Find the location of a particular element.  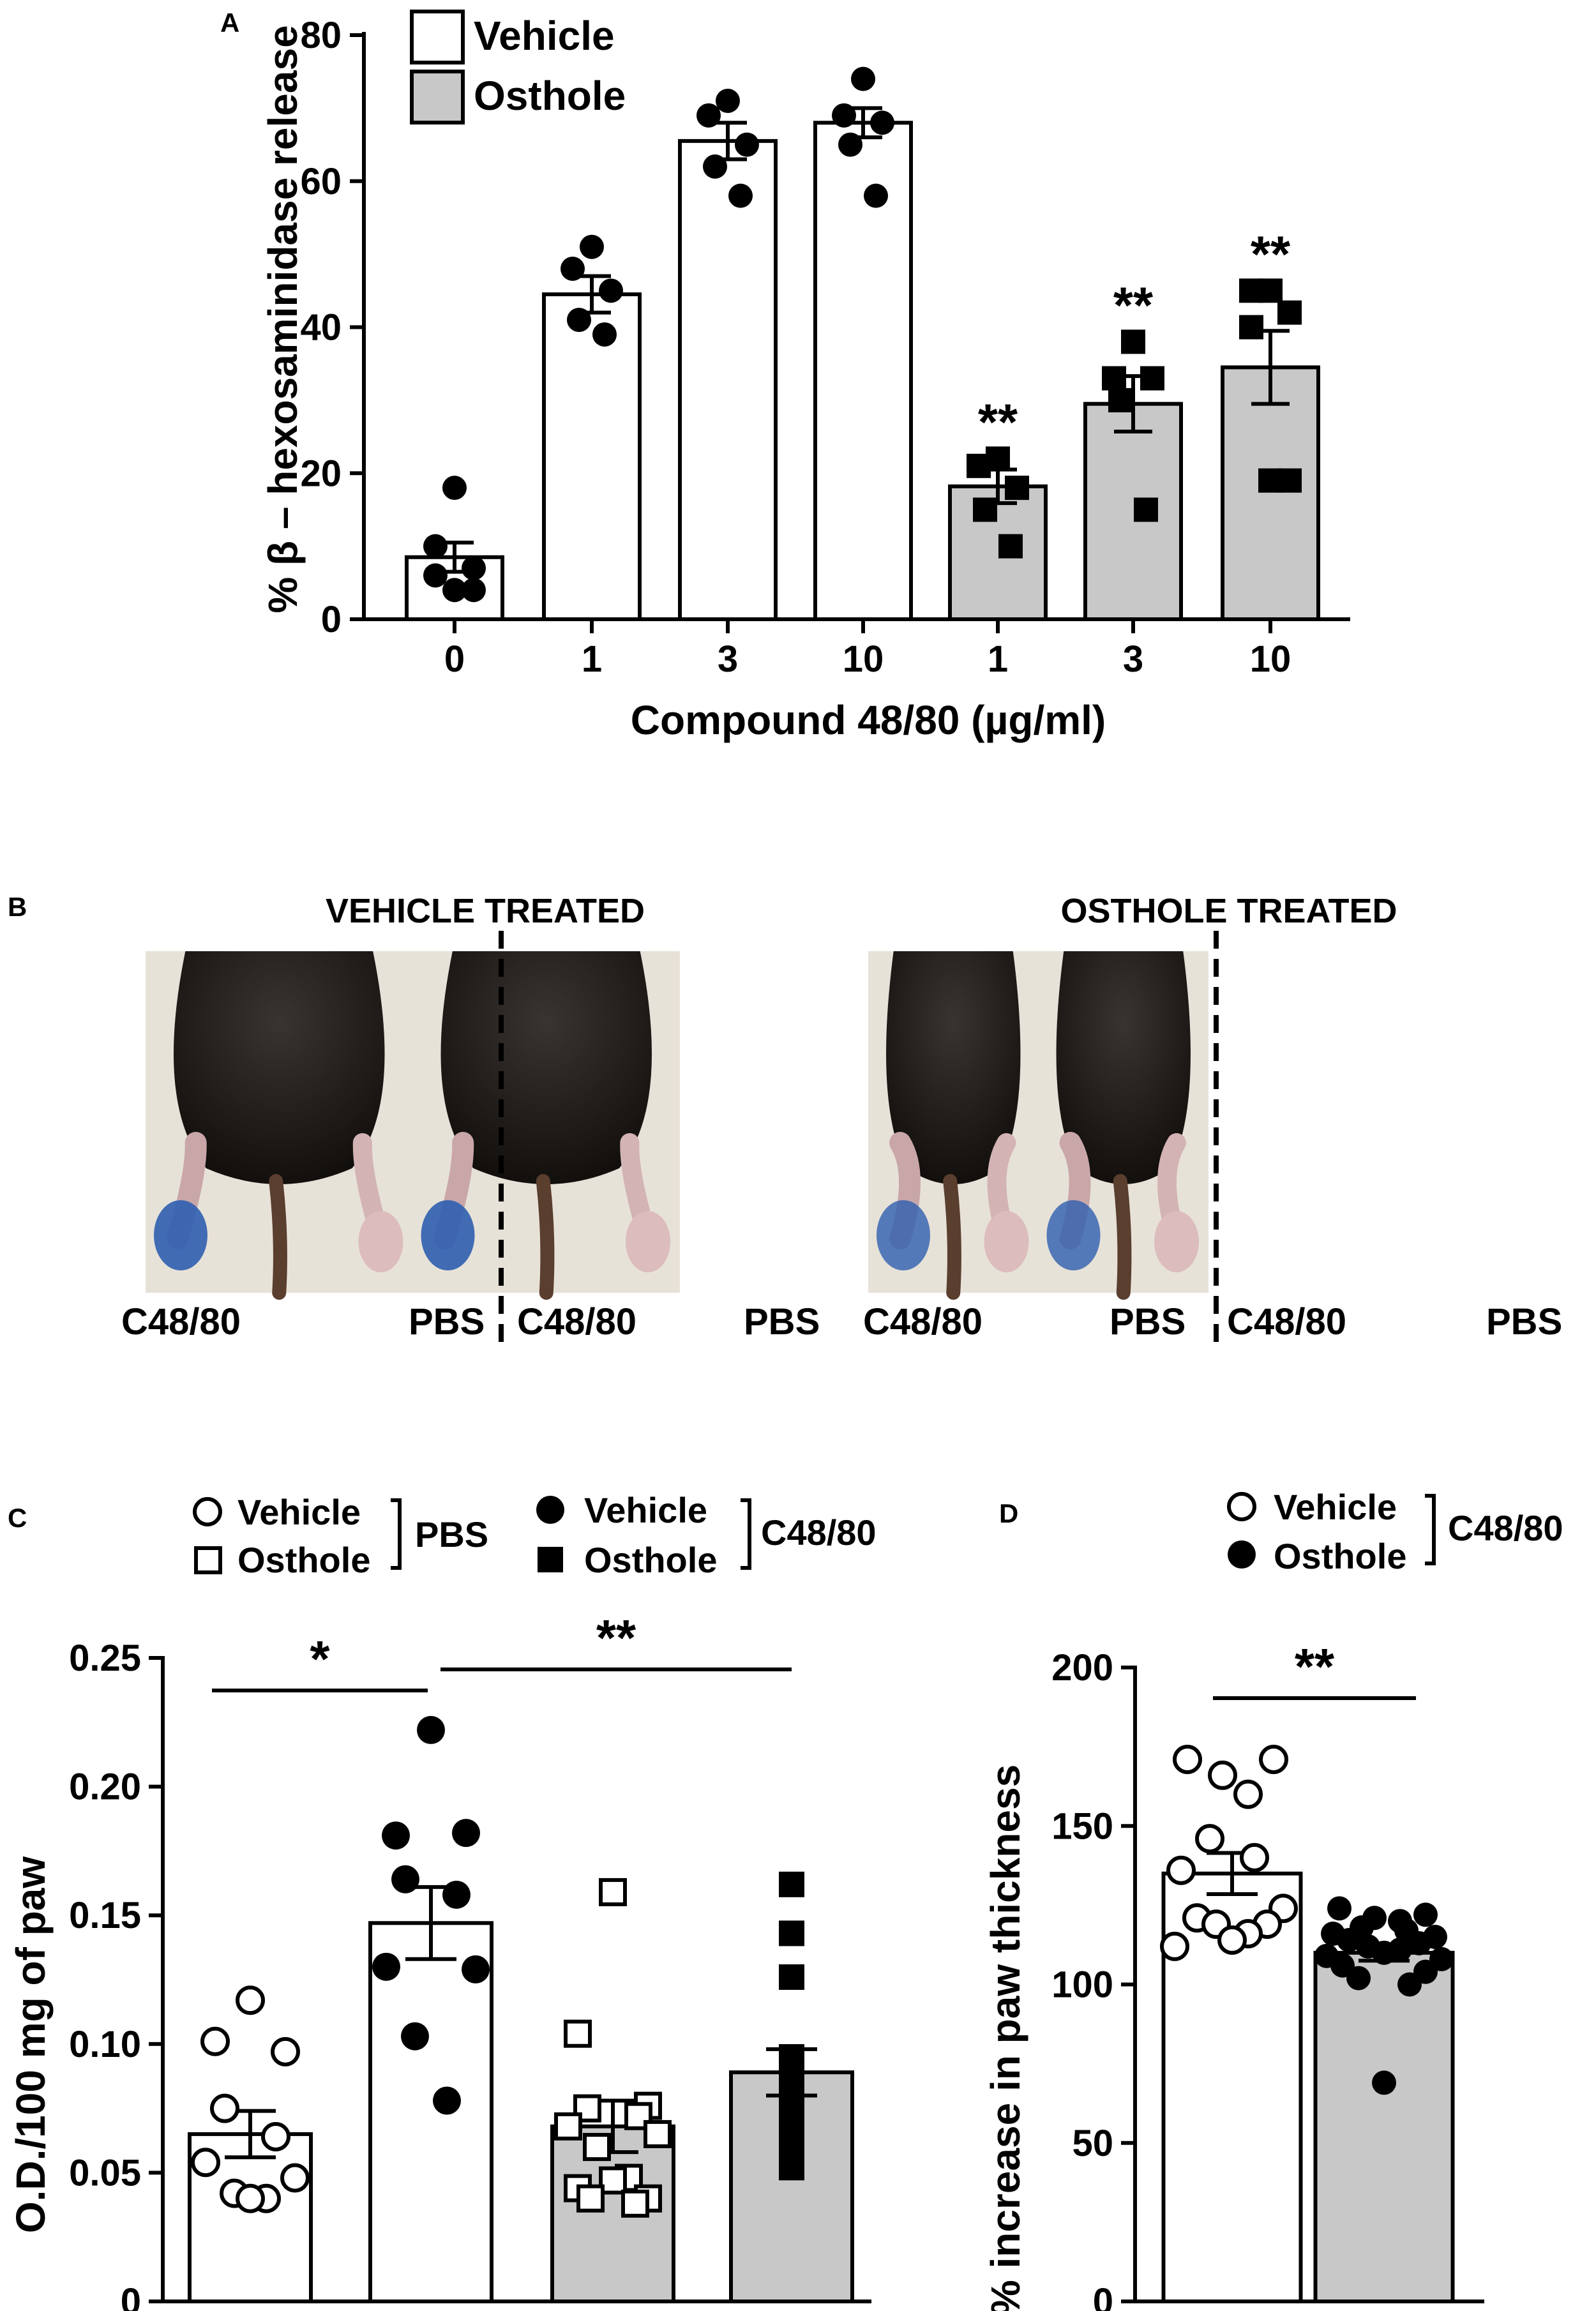

panel-d-significance-label: ** is located at coordinates (1315, 1667).